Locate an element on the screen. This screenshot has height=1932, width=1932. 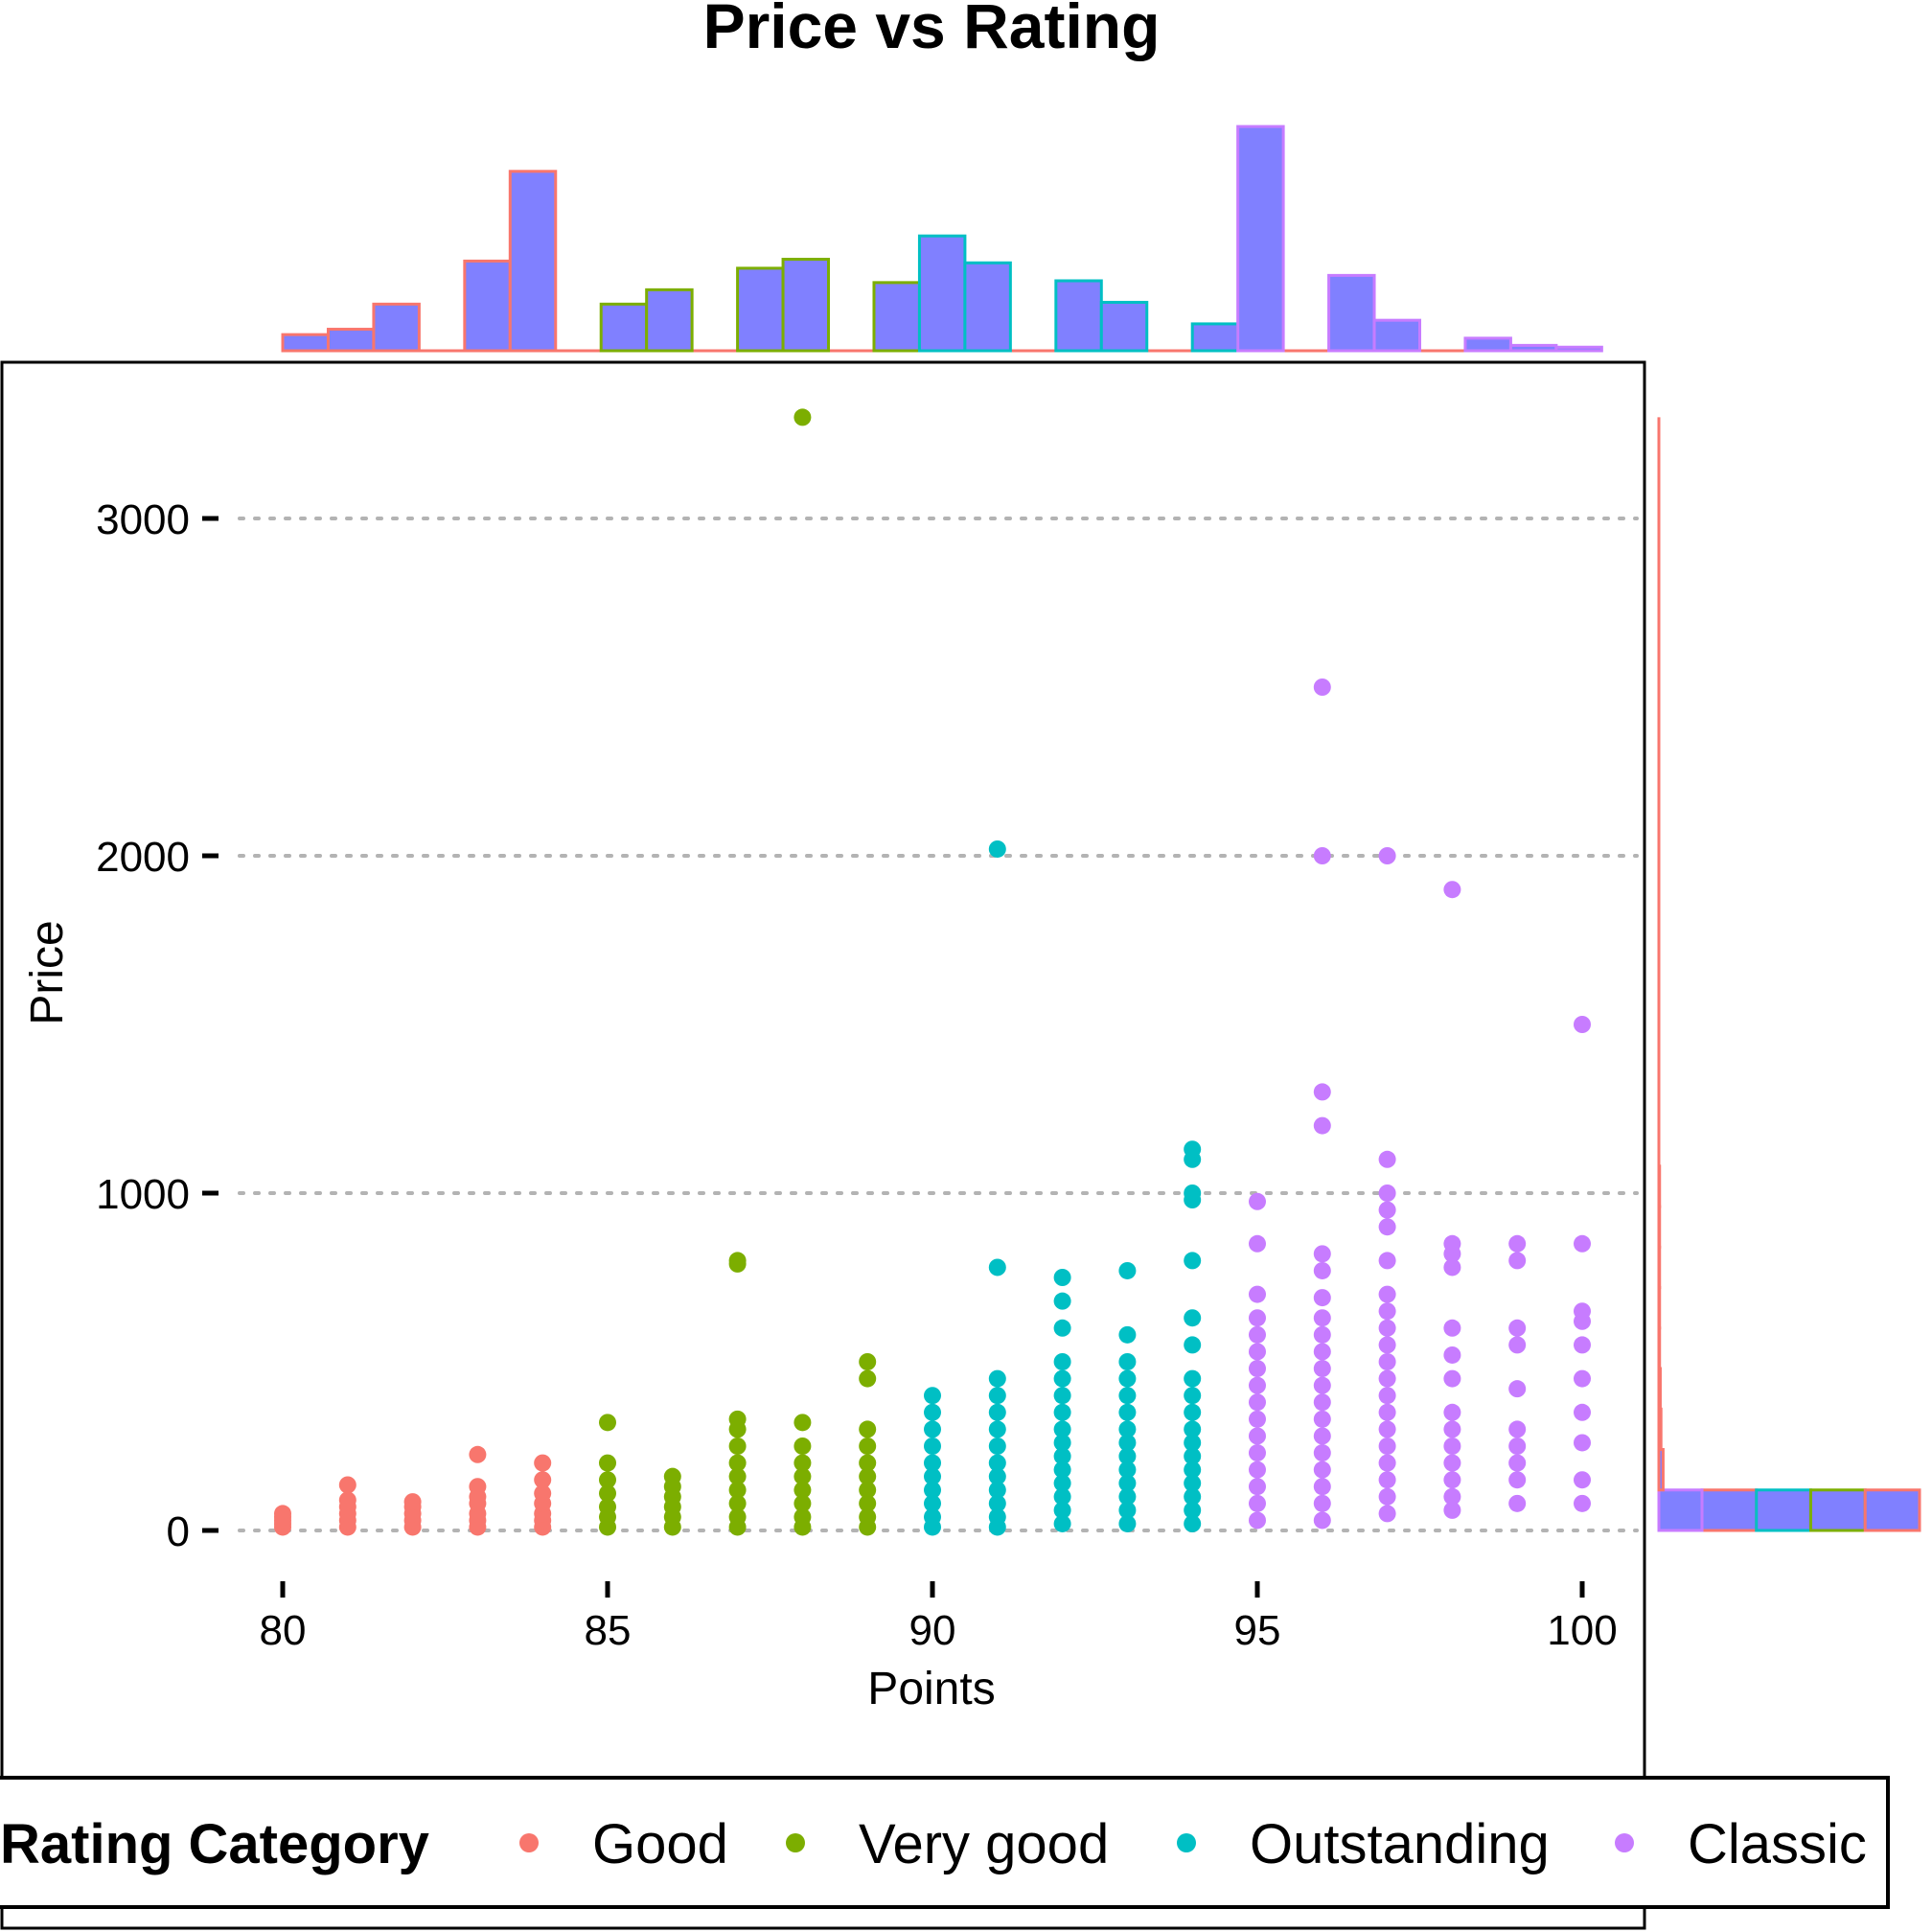
x-axis: 80 85 90 95 100 is located at coordinates (939, 1617).